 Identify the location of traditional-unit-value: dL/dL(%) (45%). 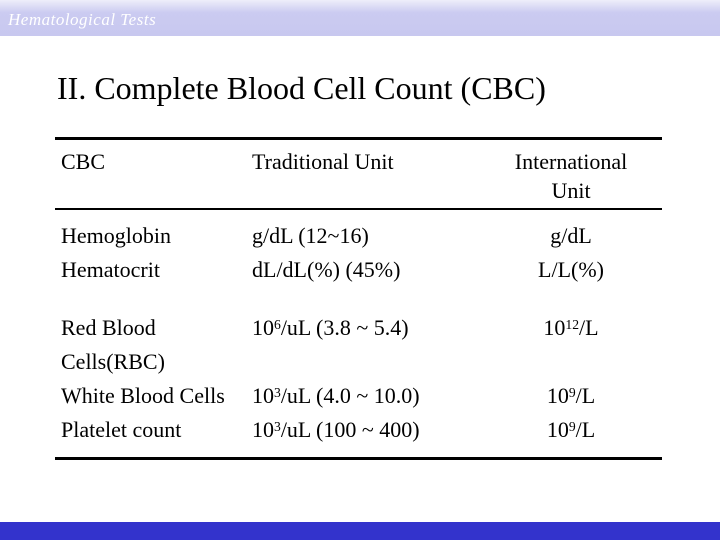
(366, 270).